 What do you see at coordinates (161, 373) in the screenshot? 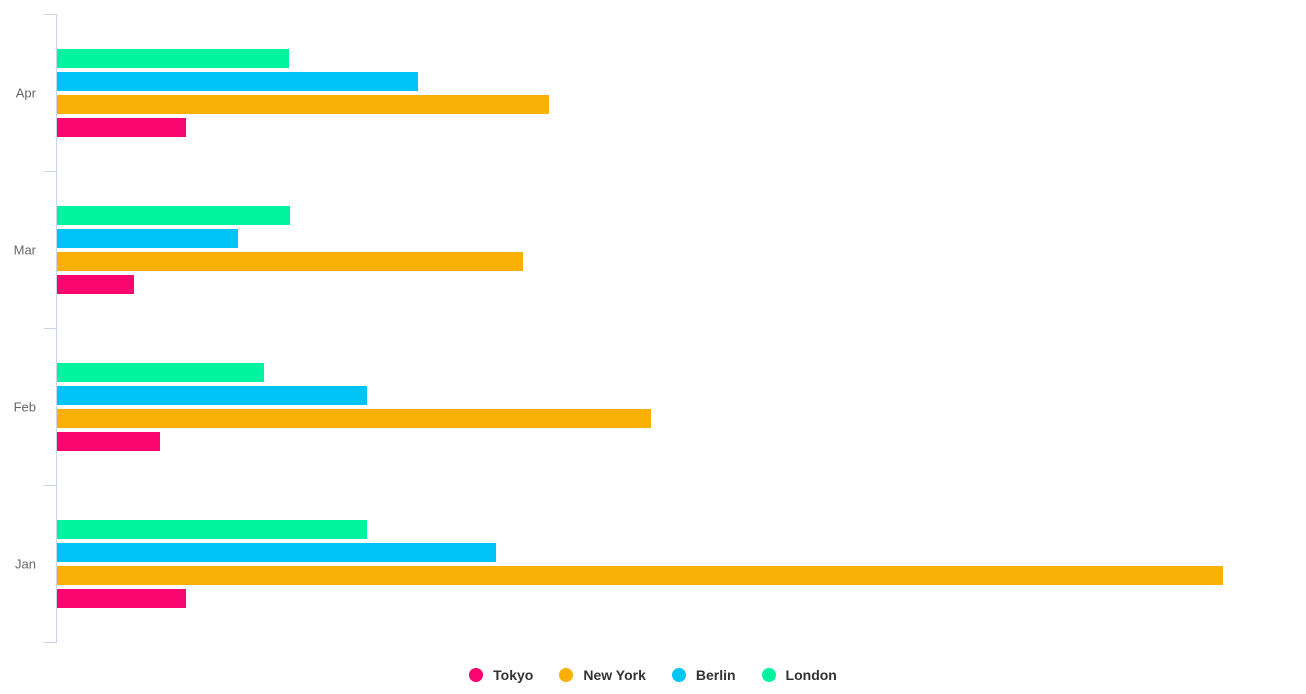
I see `bar-london-feb` at bounding box center [161, 373].